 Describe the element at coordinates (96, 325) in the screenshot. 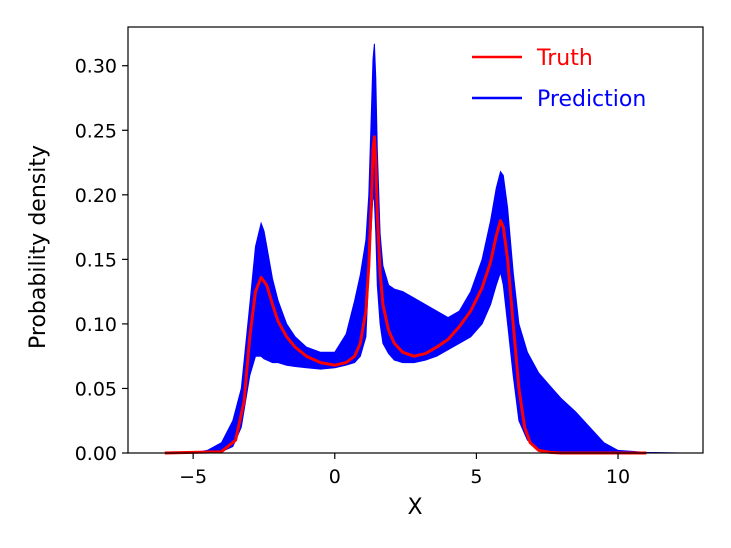

I see `y-tick-label: 0.10` at that location.